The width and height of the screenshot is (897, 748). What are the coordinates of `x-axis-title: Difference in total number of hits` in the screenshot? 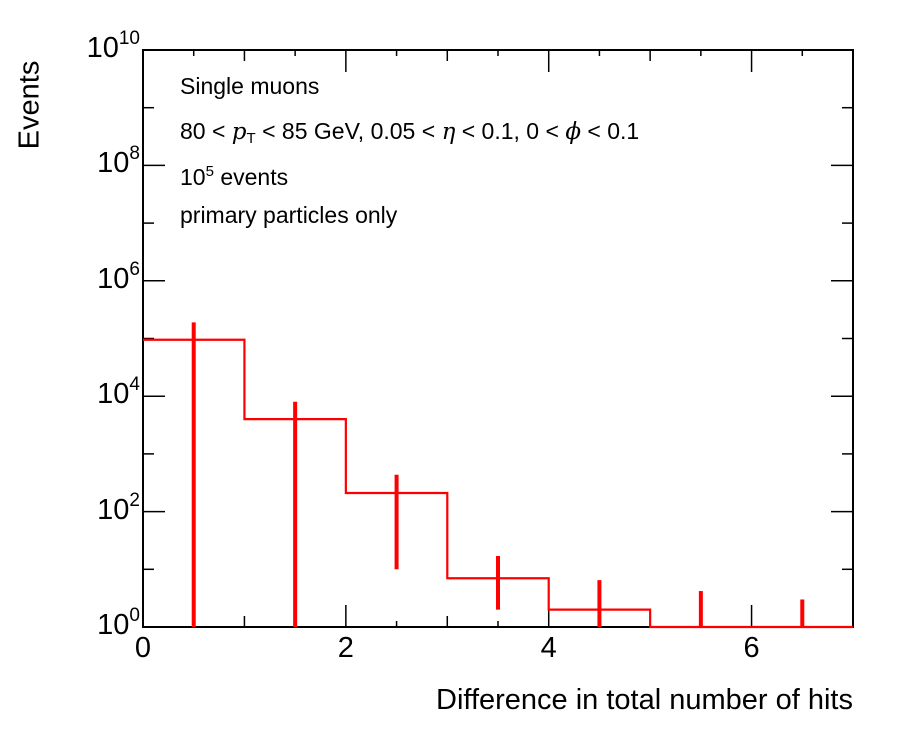 It's located at (644, 700).